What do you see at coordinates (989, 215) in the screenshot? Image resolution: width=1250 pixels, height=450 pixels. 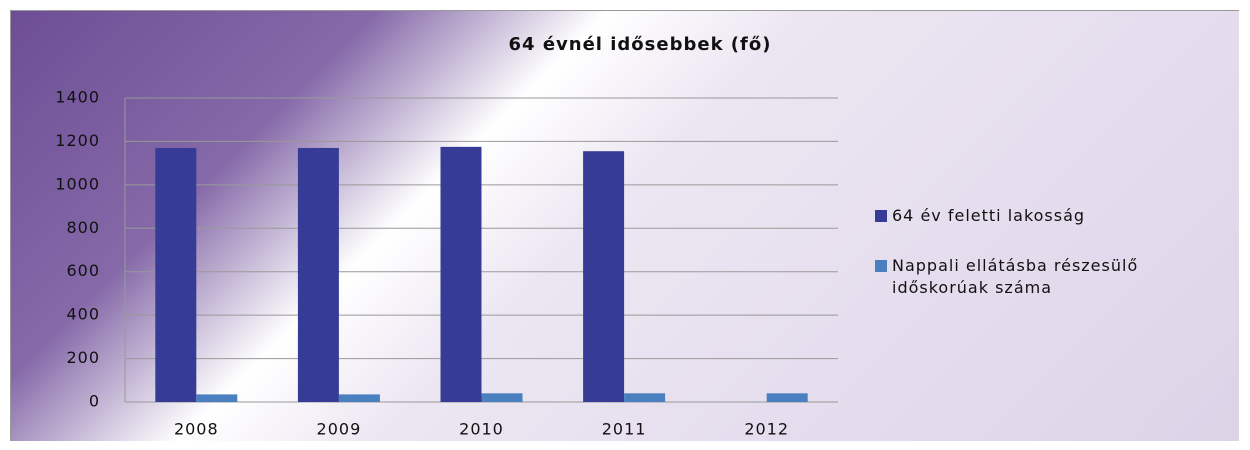 I see `legend-label: 64 év feletti lakosság` at bounding box center [989, 215].